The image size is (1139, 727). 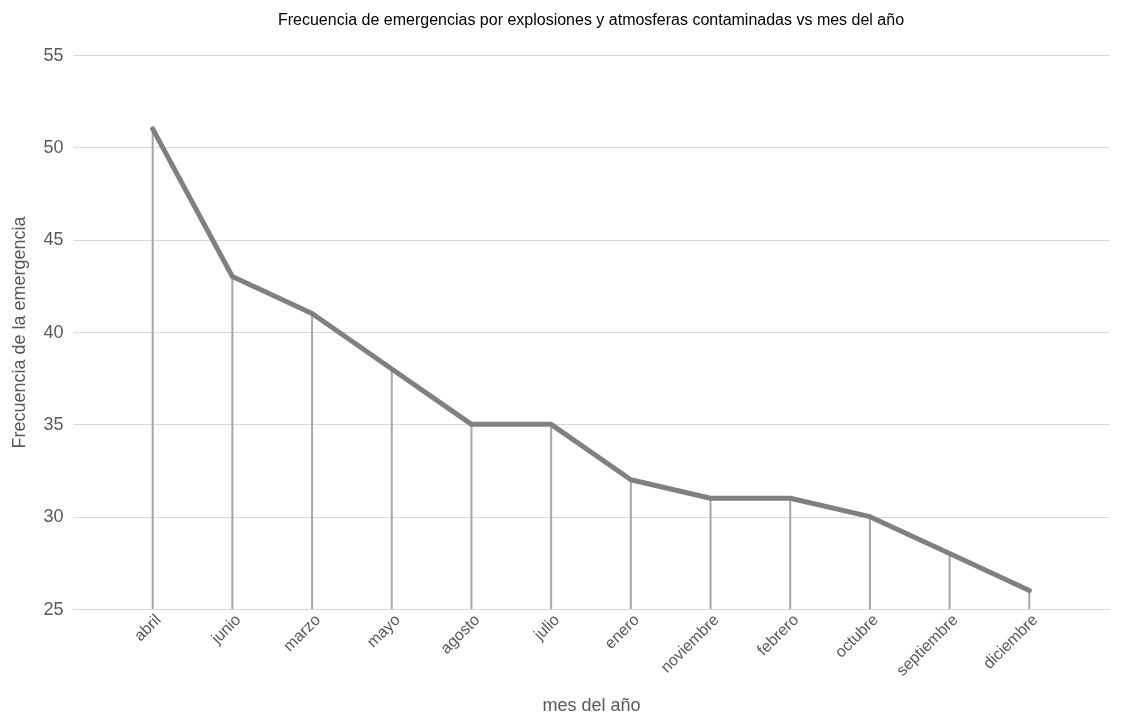 What do you see at coordinates (53, 239) in the screenshot?
I see `y-tick-label: 45` at bounding box center [53, 239].